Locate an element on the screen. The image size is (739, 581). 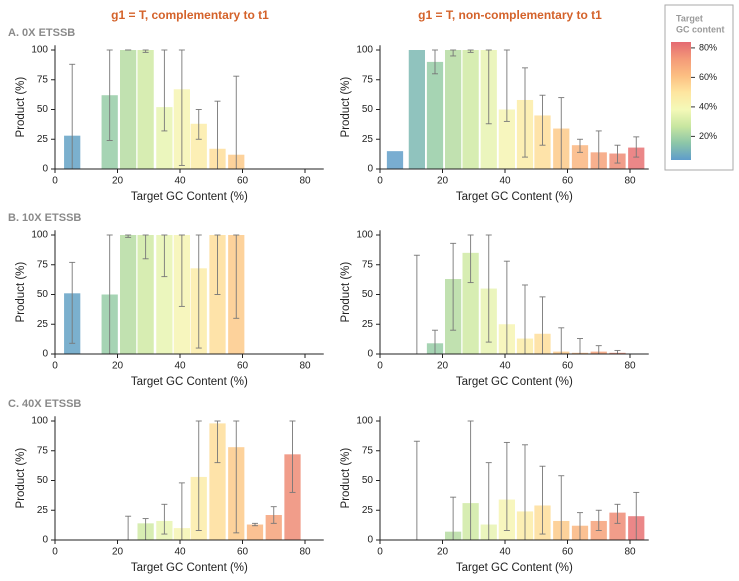
column-title: g1 = T, non-complementary to t1 is located at coordinates (510, 15).